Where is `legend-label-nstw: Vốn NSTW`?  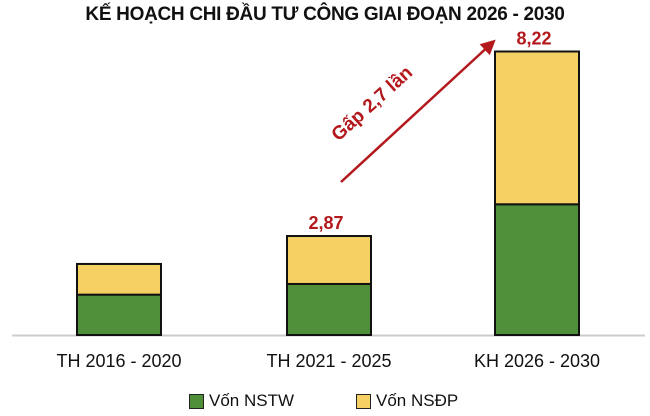
legend-label-nstw: Vốn NSTW is located at coordinates (252, 400).